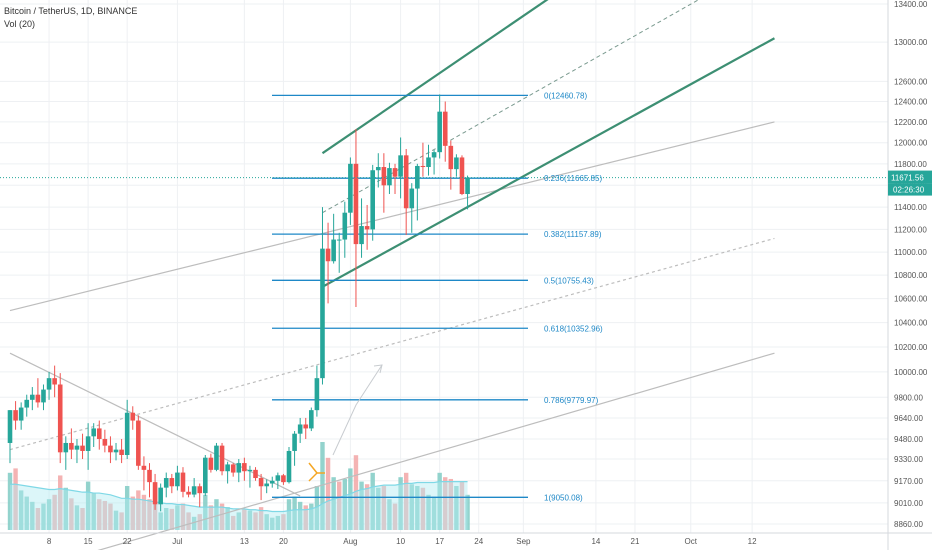  What do you see at coordinates (283, 541) in the screenshot?
I see `time-tick-label: 20` at bounding box center [283, 541].